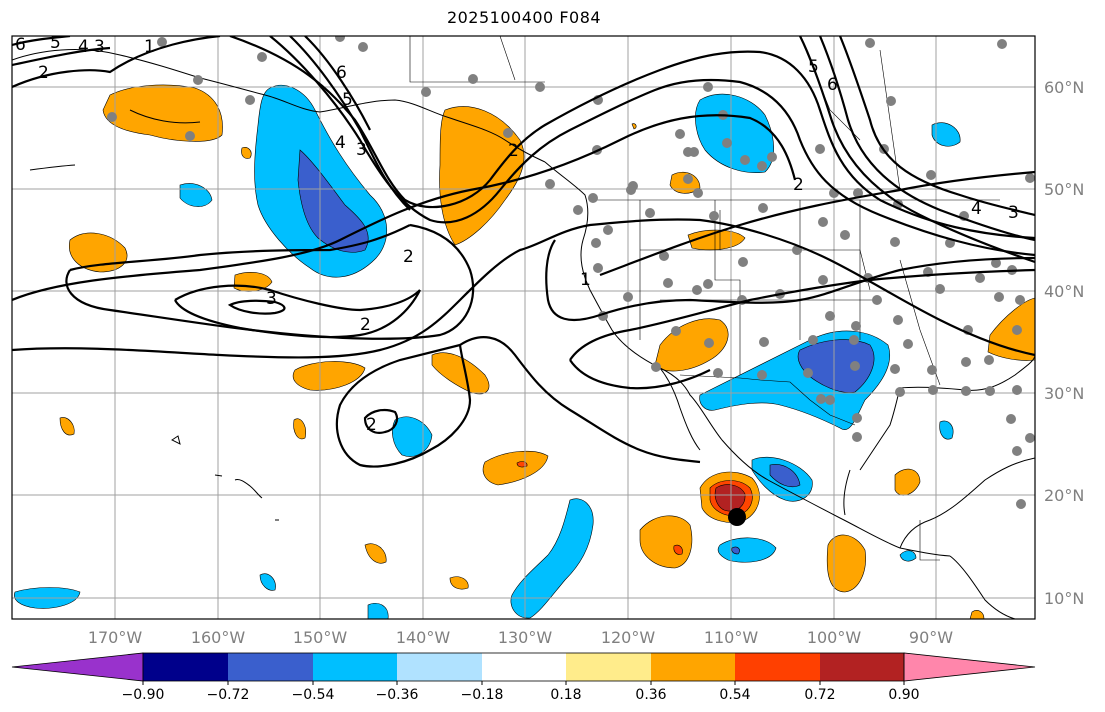 The image size is (1105, 712). What do you see at coordinates (313, 695) in the screenshot?
I see `colorbar-tick-label: −0.54` at bounding box center [313, 695].